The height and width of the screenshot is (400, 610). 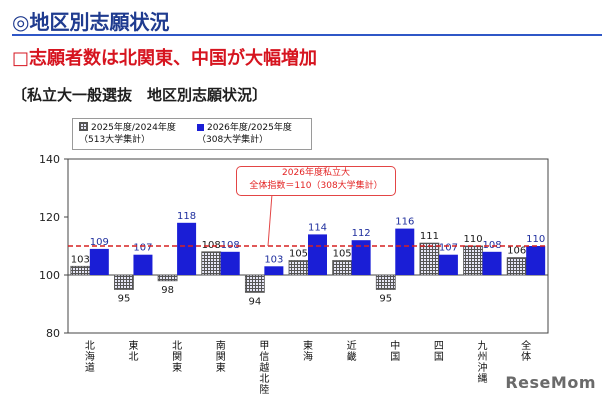 What do you see at coordinates (483, 346) in the screenshot?
I see `category-label: 九` at bounding box center [483, 346].